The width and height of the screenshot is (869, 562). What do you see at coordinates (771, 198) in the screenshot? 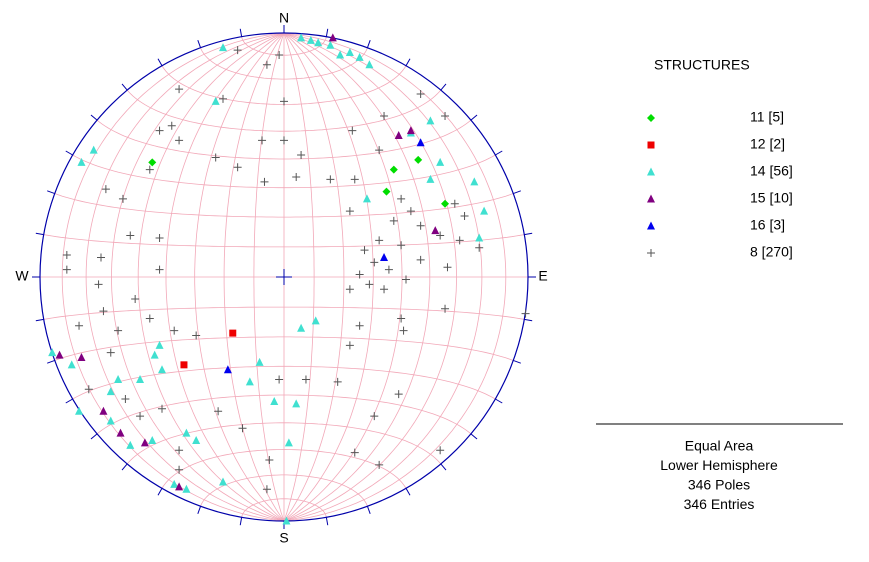
I see `legend-label: 15 [10]` at bounding box center [771, 198].